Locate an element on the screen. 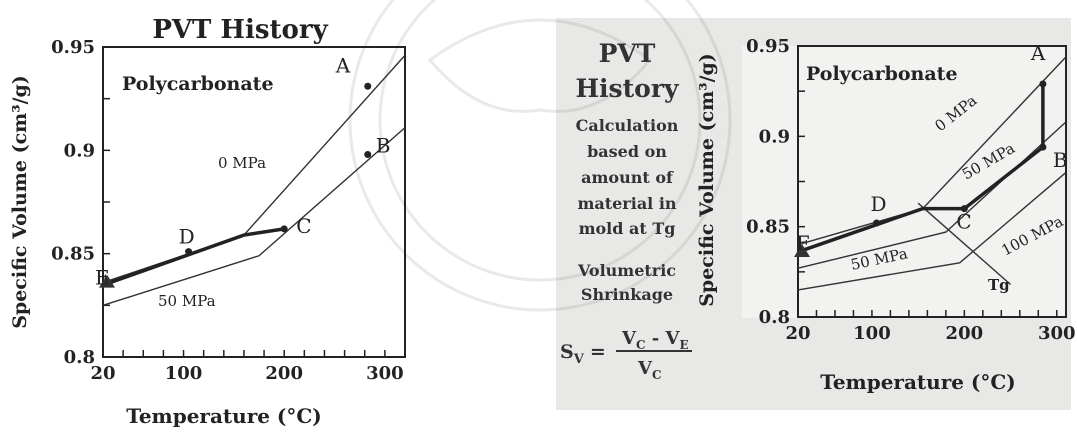 The image size is (1077, 434). side-title-line-2: History is located at coordinates (627, 88).